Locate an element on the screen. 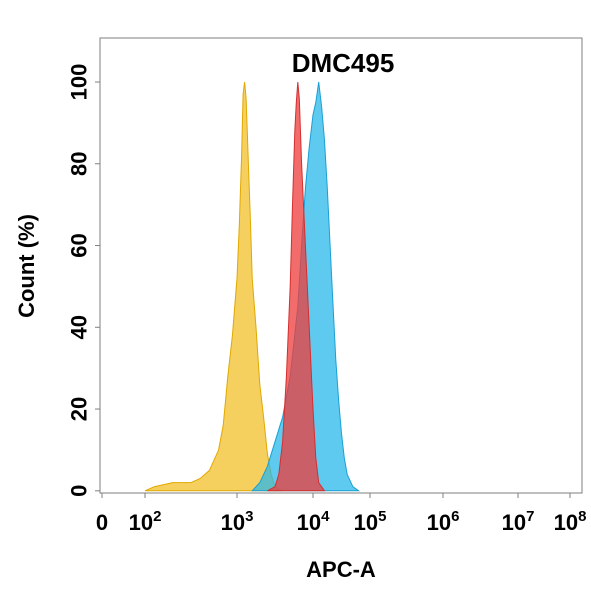 The height and width of the screenshot is (593, 591). x-tick-label: 10⁷ is located at coordinates (518, 521).